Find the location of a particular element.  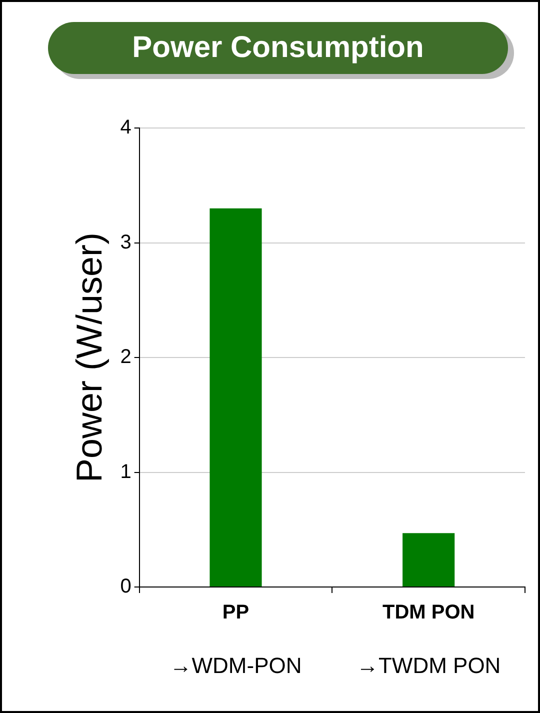

y-tick-label: 0 is located at coordinates (126, 587).